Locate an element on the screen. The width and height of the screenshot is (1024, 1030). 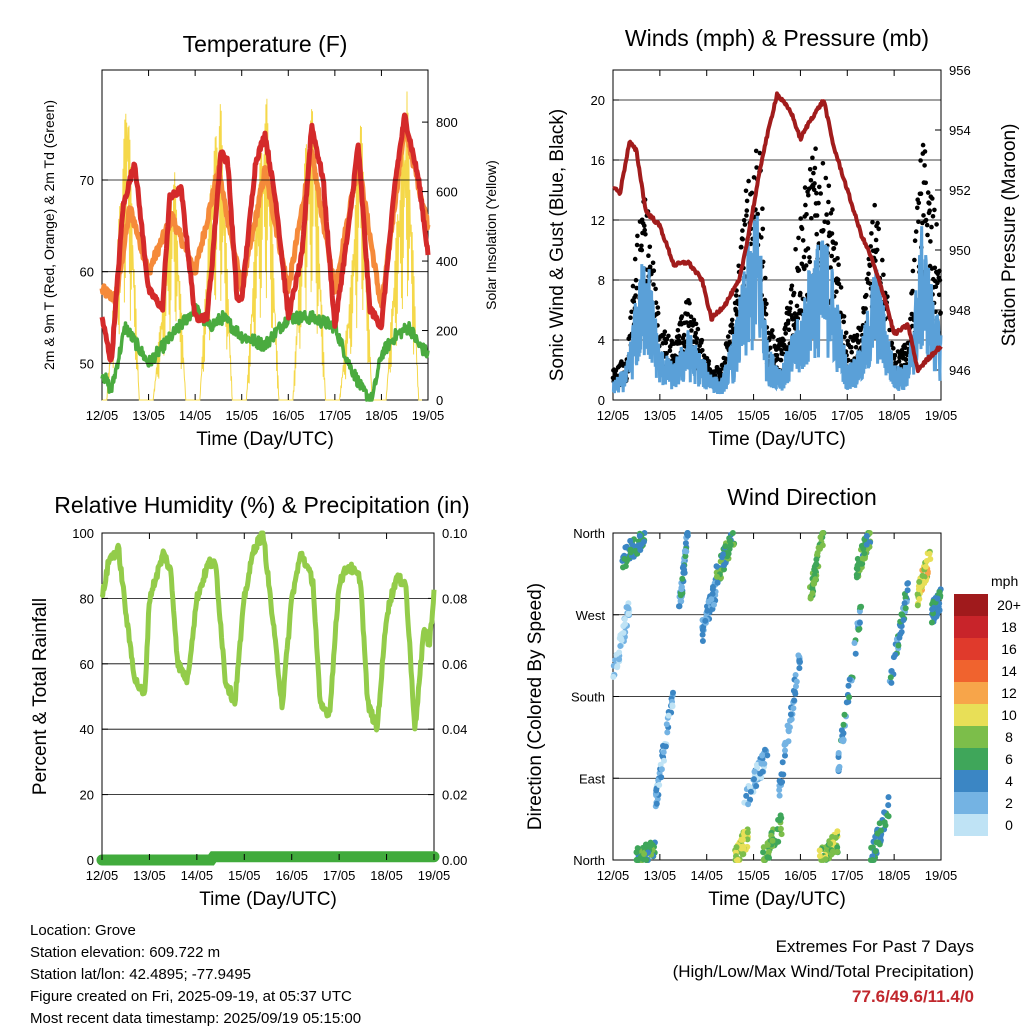
colorbar-label: 16 is located at coordinates (1009, 649).